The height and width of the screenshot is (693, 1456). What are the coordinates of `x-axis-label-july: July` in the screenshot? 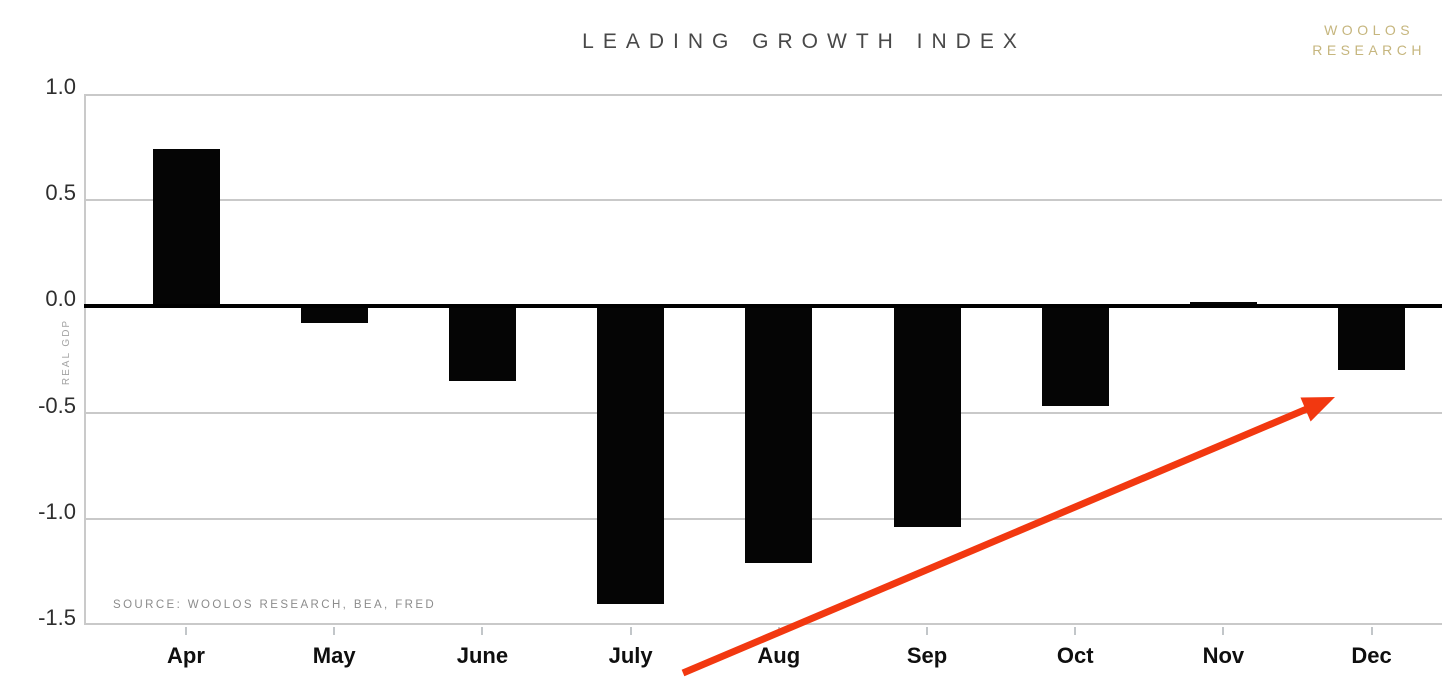 It's located at (630, 655).